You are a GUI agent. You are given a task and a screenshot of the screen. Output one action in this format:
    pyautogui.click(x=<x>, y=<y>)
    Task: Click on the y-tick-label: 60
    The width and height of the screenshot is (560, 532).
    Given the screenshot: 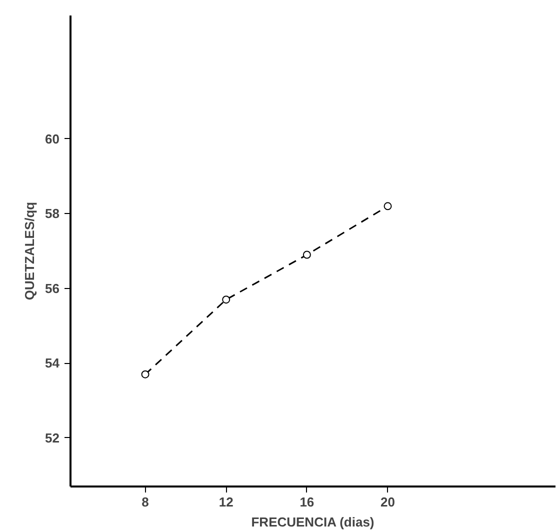 What is the action you would take?
    pyautogui.click(x=52, y=138)
    